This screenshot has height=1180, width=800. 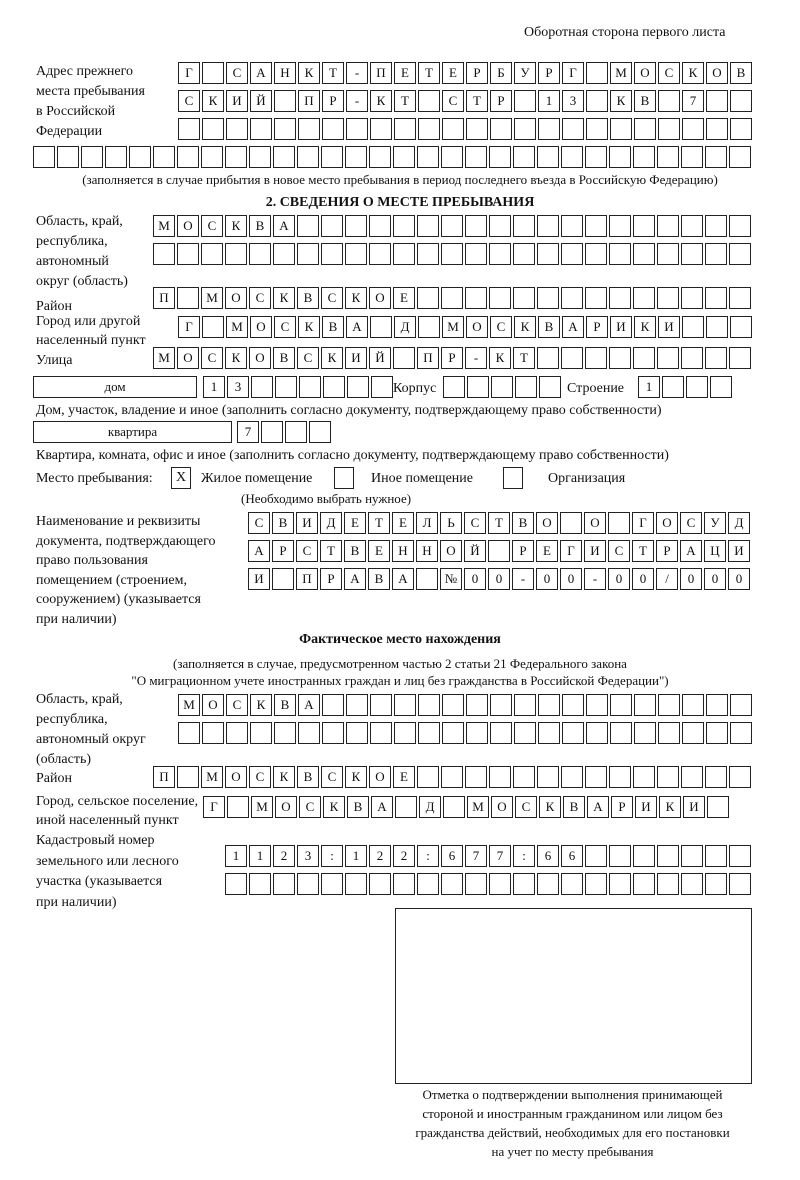 What do you see at coordinates (403, 579) in the screenshot?
I see `char-cell: А` at bounding box center [403, 579].